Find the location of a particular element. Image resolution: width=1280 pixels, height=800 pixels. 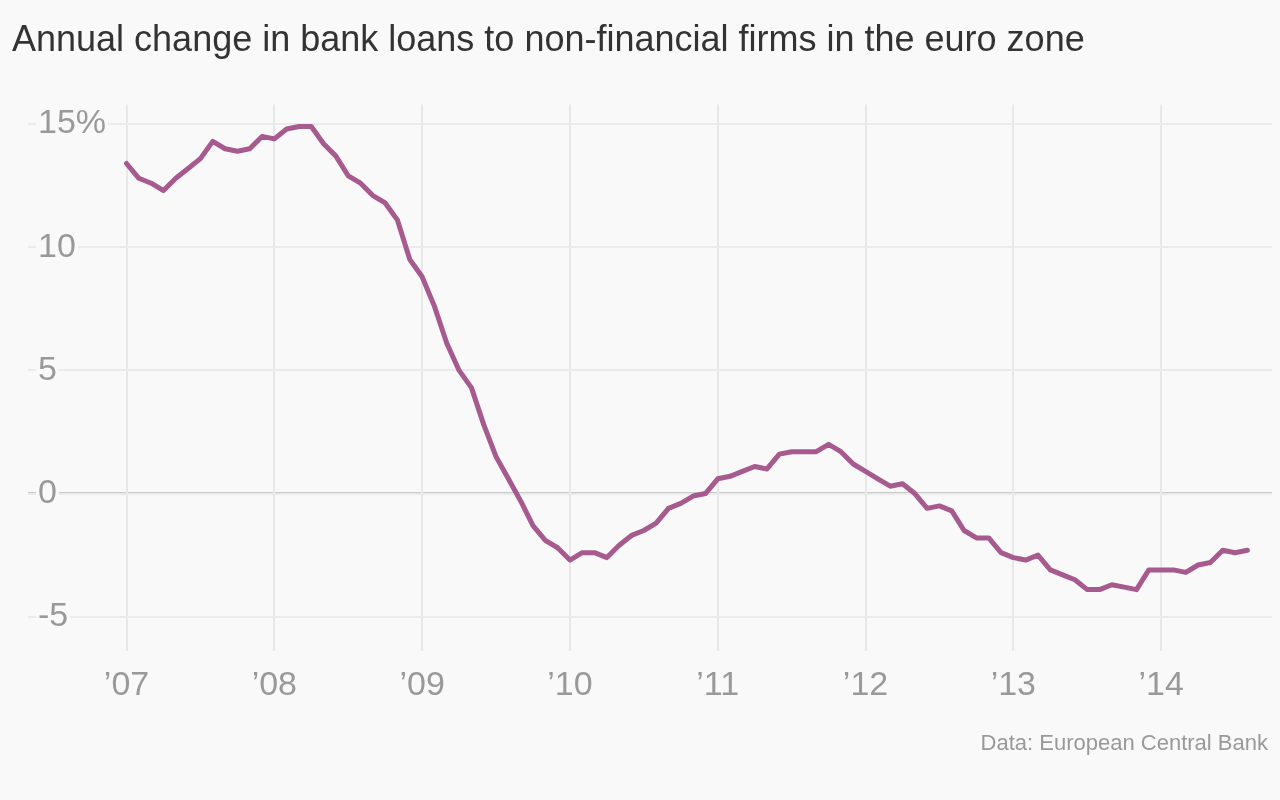

text: Data: European Central Bank is located at coordinates (1124, 743).